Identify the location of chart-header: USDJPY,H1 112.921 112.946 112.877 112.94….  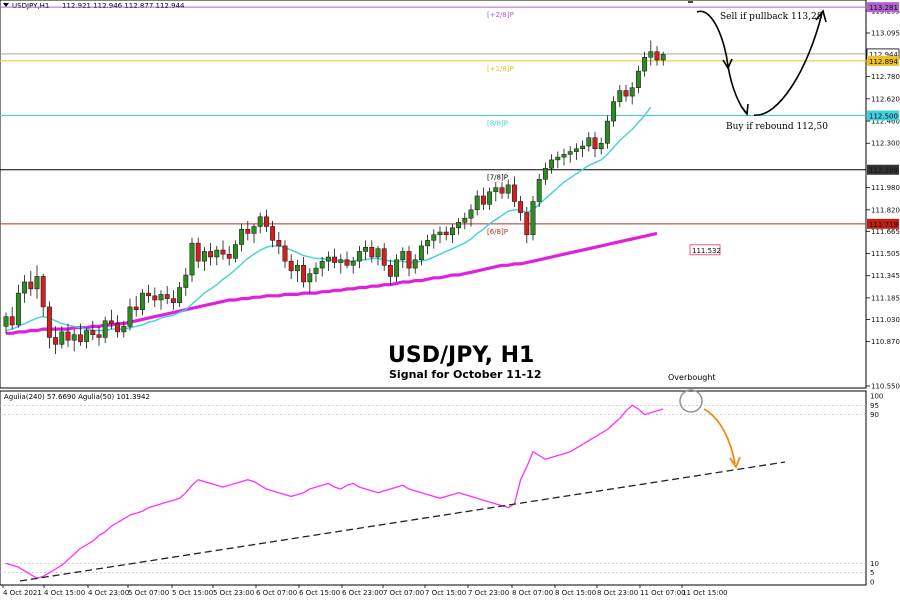
(94, 6).